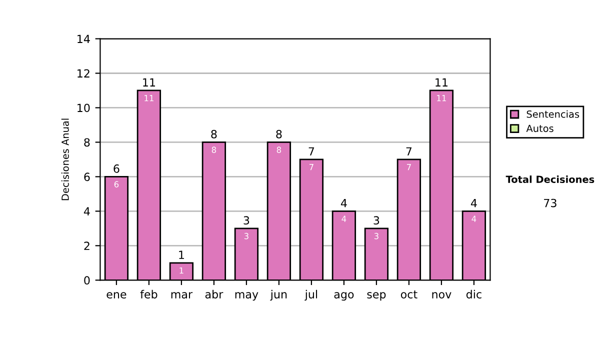 The image size is (600, 340). I want to click on x-tick-label: jun, so click(278, 295).